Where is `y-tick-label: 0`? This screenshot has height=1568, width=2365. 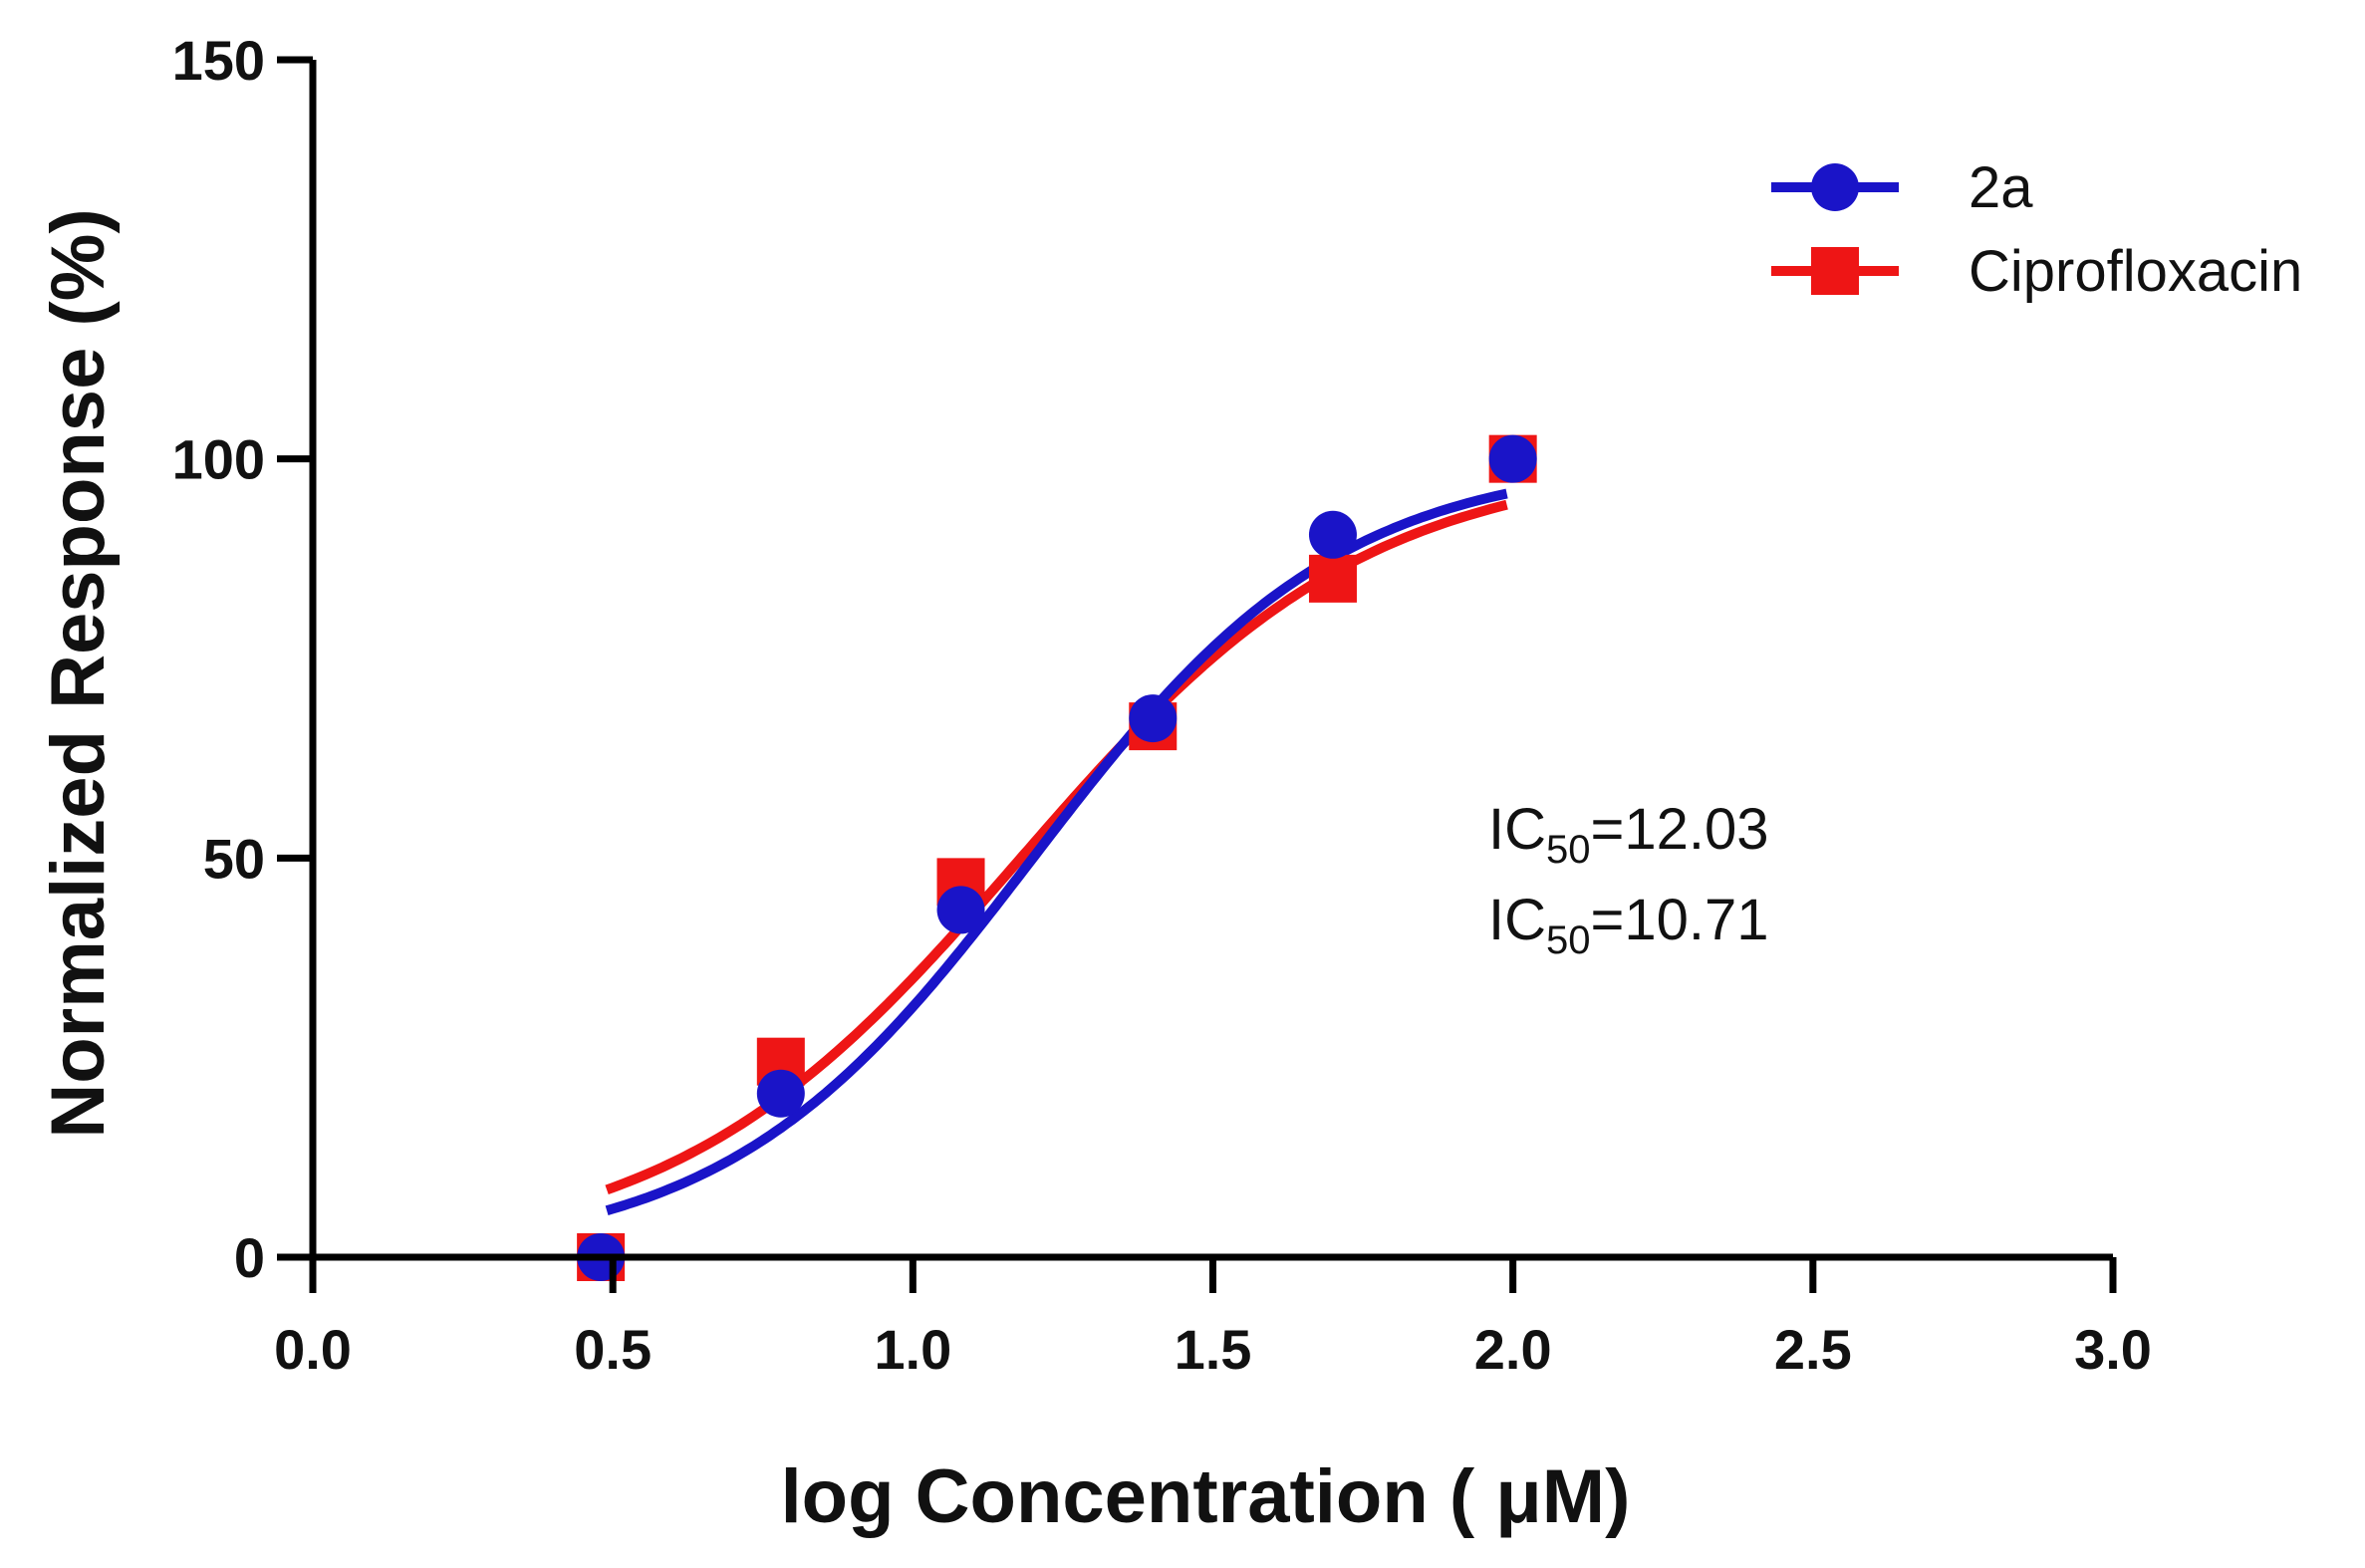 y-tick-label: 0 is located at coordinates (250, 1257).